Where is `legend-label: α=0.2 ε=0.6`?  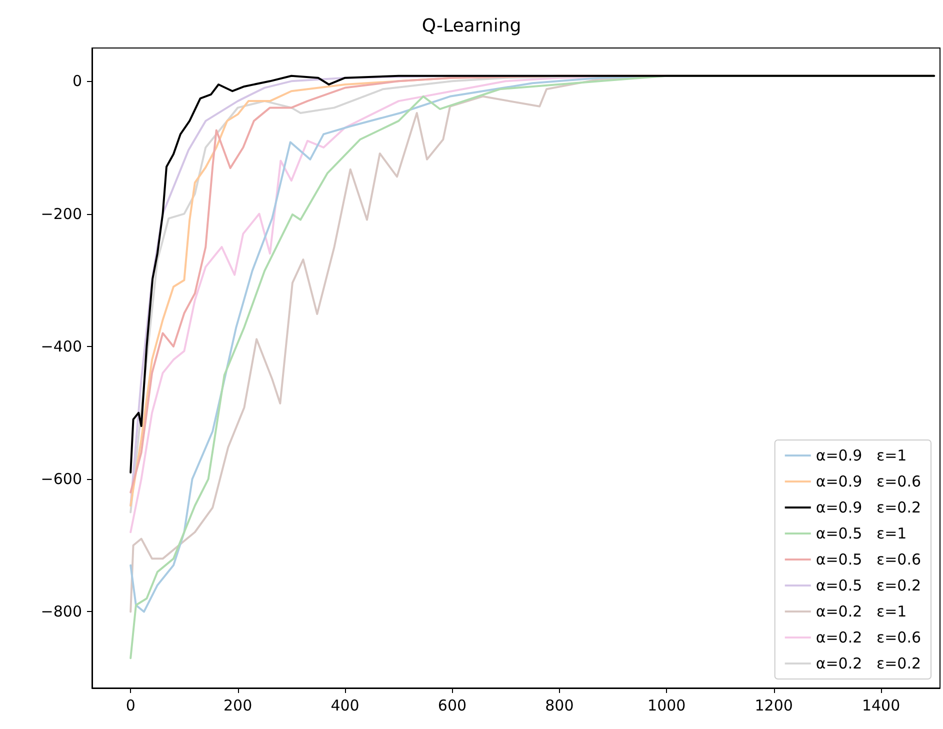 legend-label: α=0.2 ε=0.6 is located at coordinates (869, 637).